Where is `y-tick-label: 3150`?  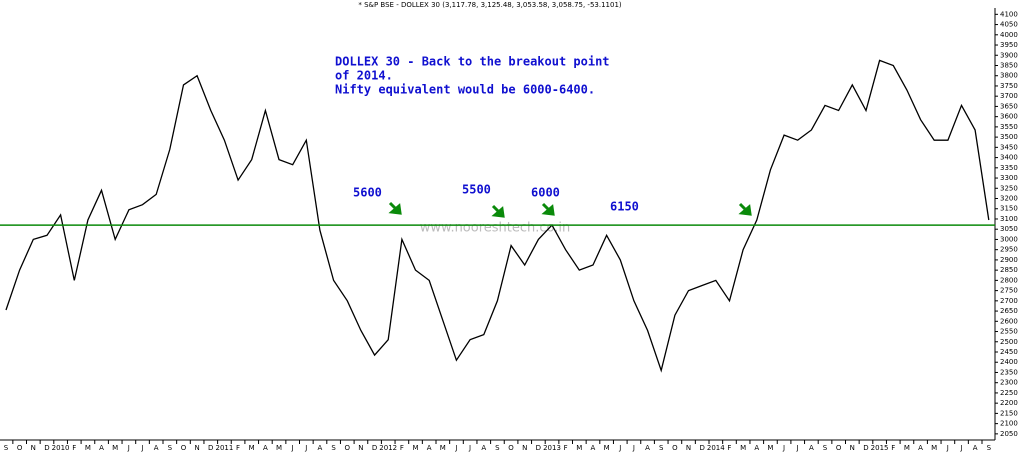 y-tick-label: 3150 is located at coordinates (1009, 209).